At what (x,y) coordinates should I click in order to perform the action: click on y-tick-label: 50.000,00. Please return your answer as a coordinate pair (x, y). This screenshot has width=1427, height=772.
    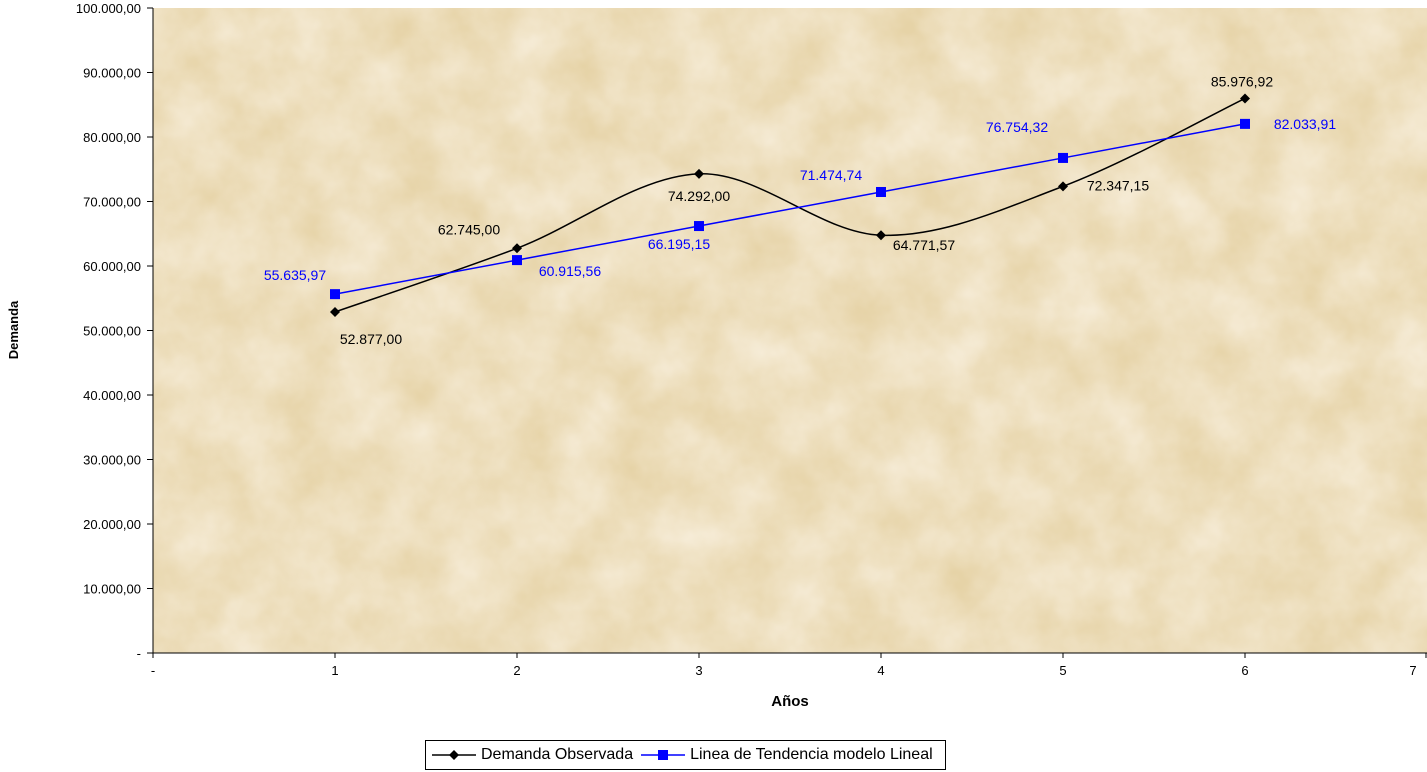
    Looking at the image, I should click on (112, 331).